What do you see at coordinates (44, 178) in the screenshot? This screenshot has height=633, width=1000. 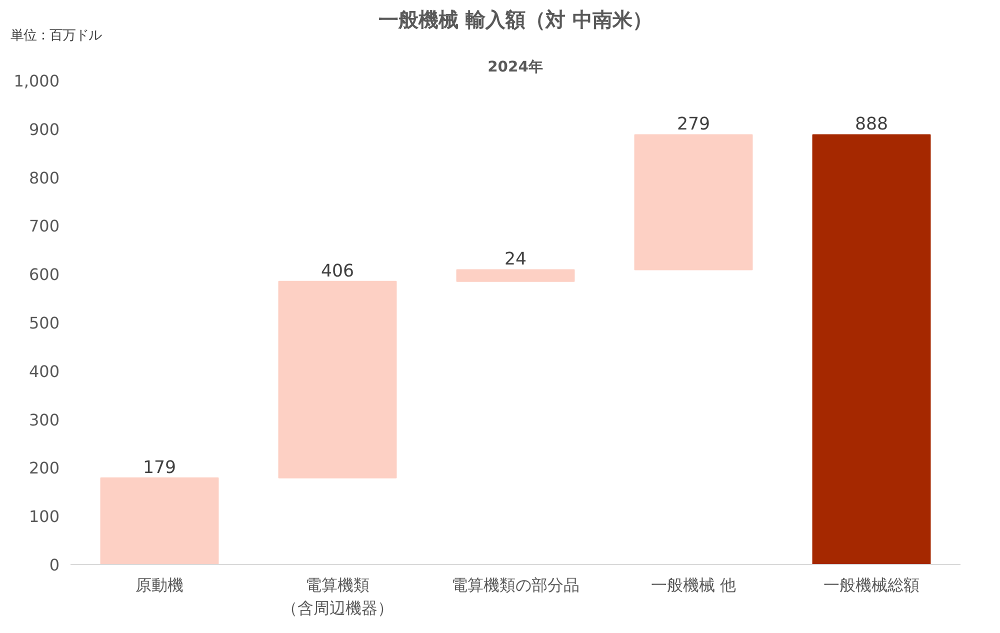 I see `y-tick-label: 800` at bounding box center [44, 178].